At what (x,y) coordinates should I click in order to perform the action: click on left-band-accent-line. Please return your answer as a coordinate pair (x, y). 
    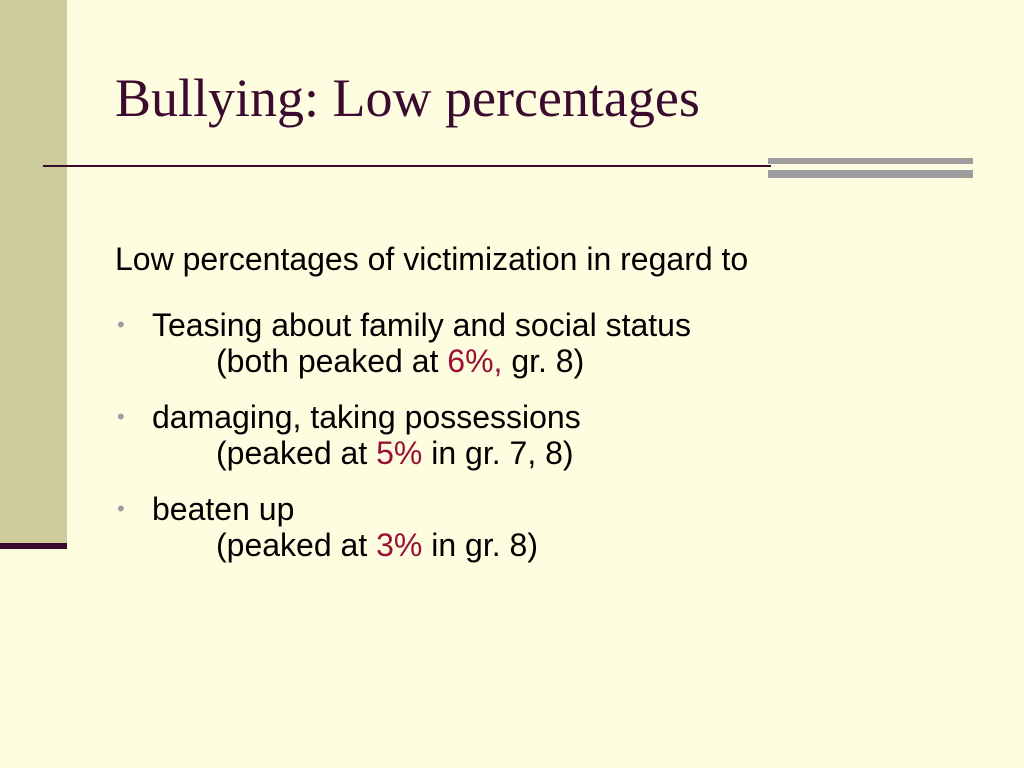
    Looking at the image, I should click on (33, 546).